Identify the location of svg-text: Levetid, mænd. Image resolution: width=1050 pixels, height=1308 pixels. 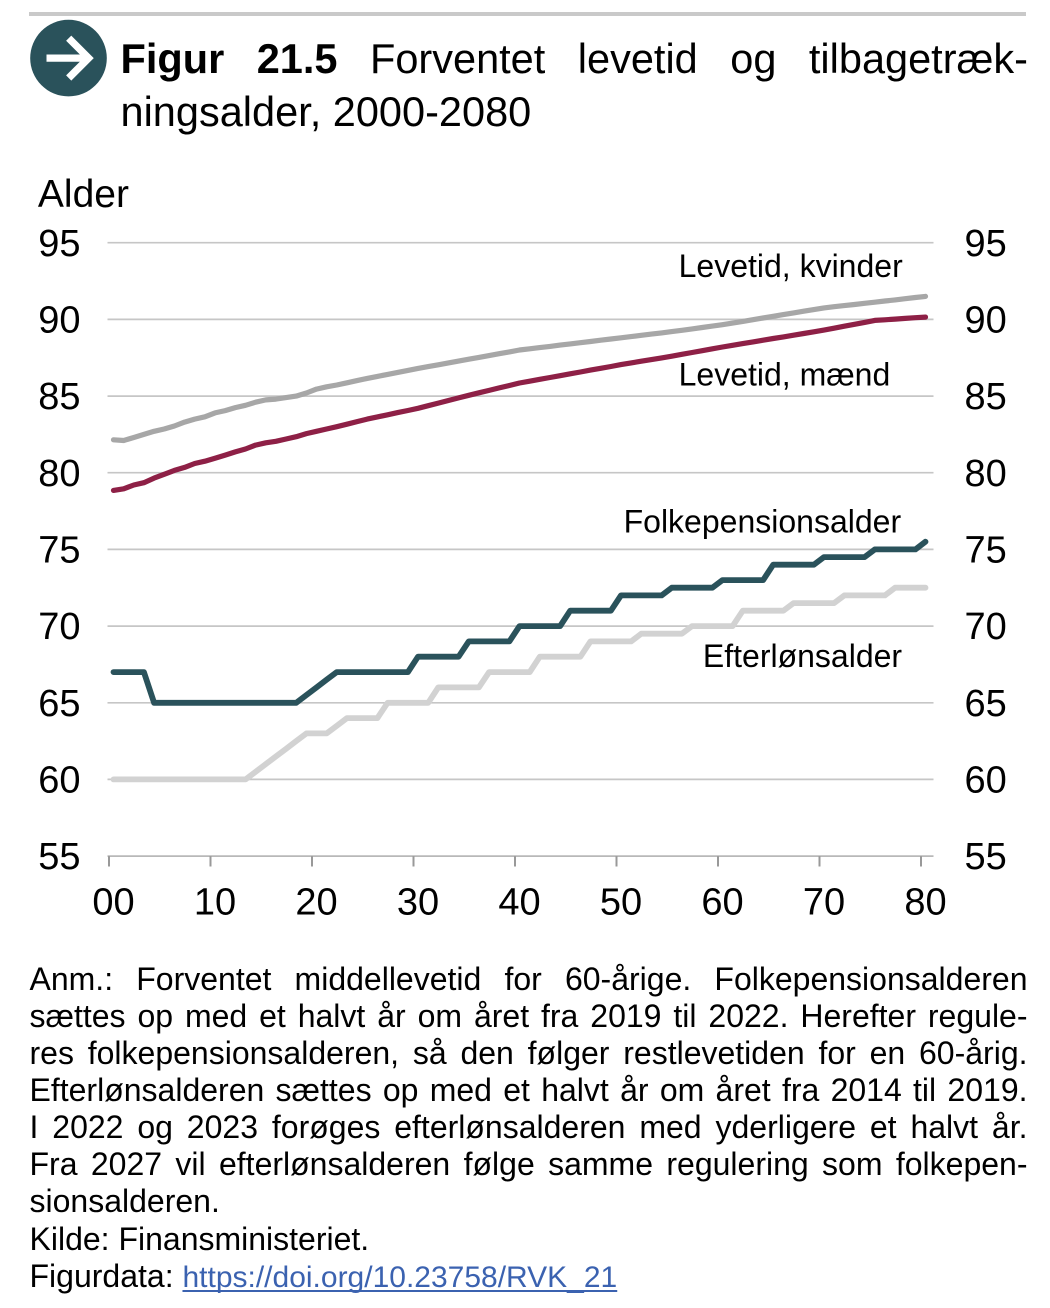
(785, 375).